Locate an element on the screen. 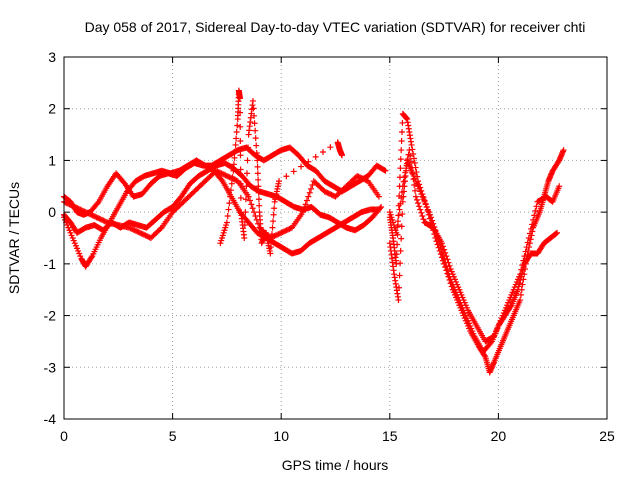  x-axis-label: GPS time / hours is located at coordinates (335, 465).